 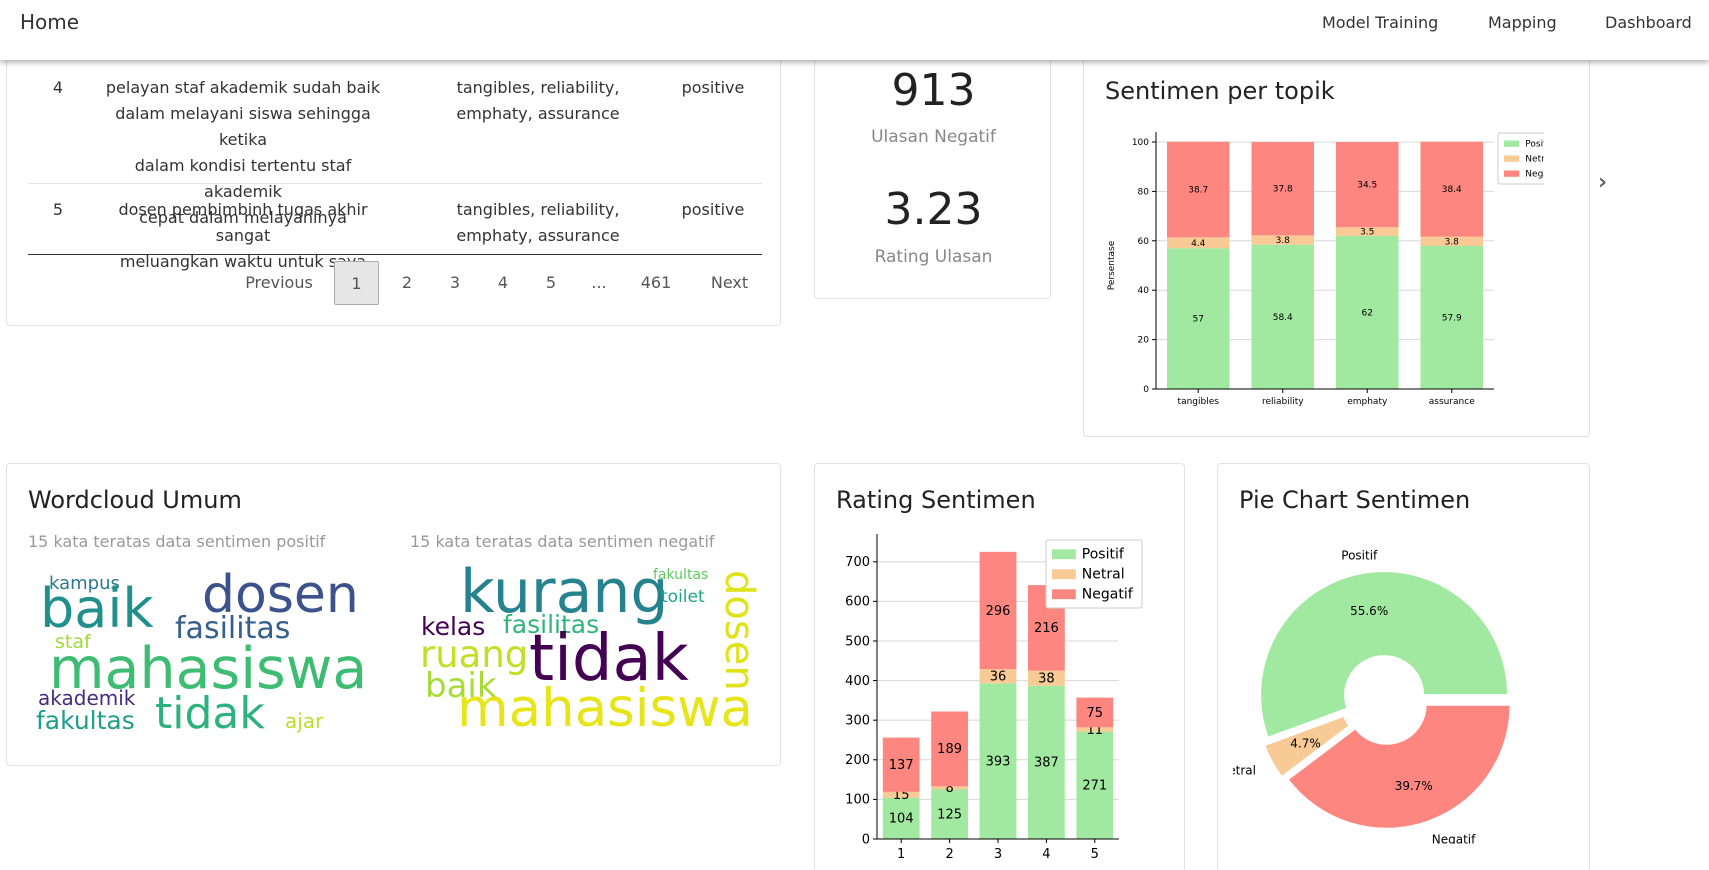 What do you see at coordinates (407, 282) in the screenshot?
I see `pagination-page-2: 2` at bounding box center [407, 282].